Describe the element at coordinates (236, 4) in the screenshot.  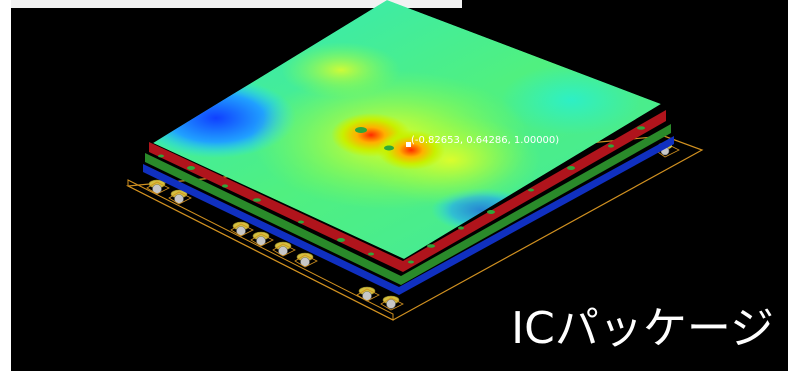
I see `window-title-strip` at that location.